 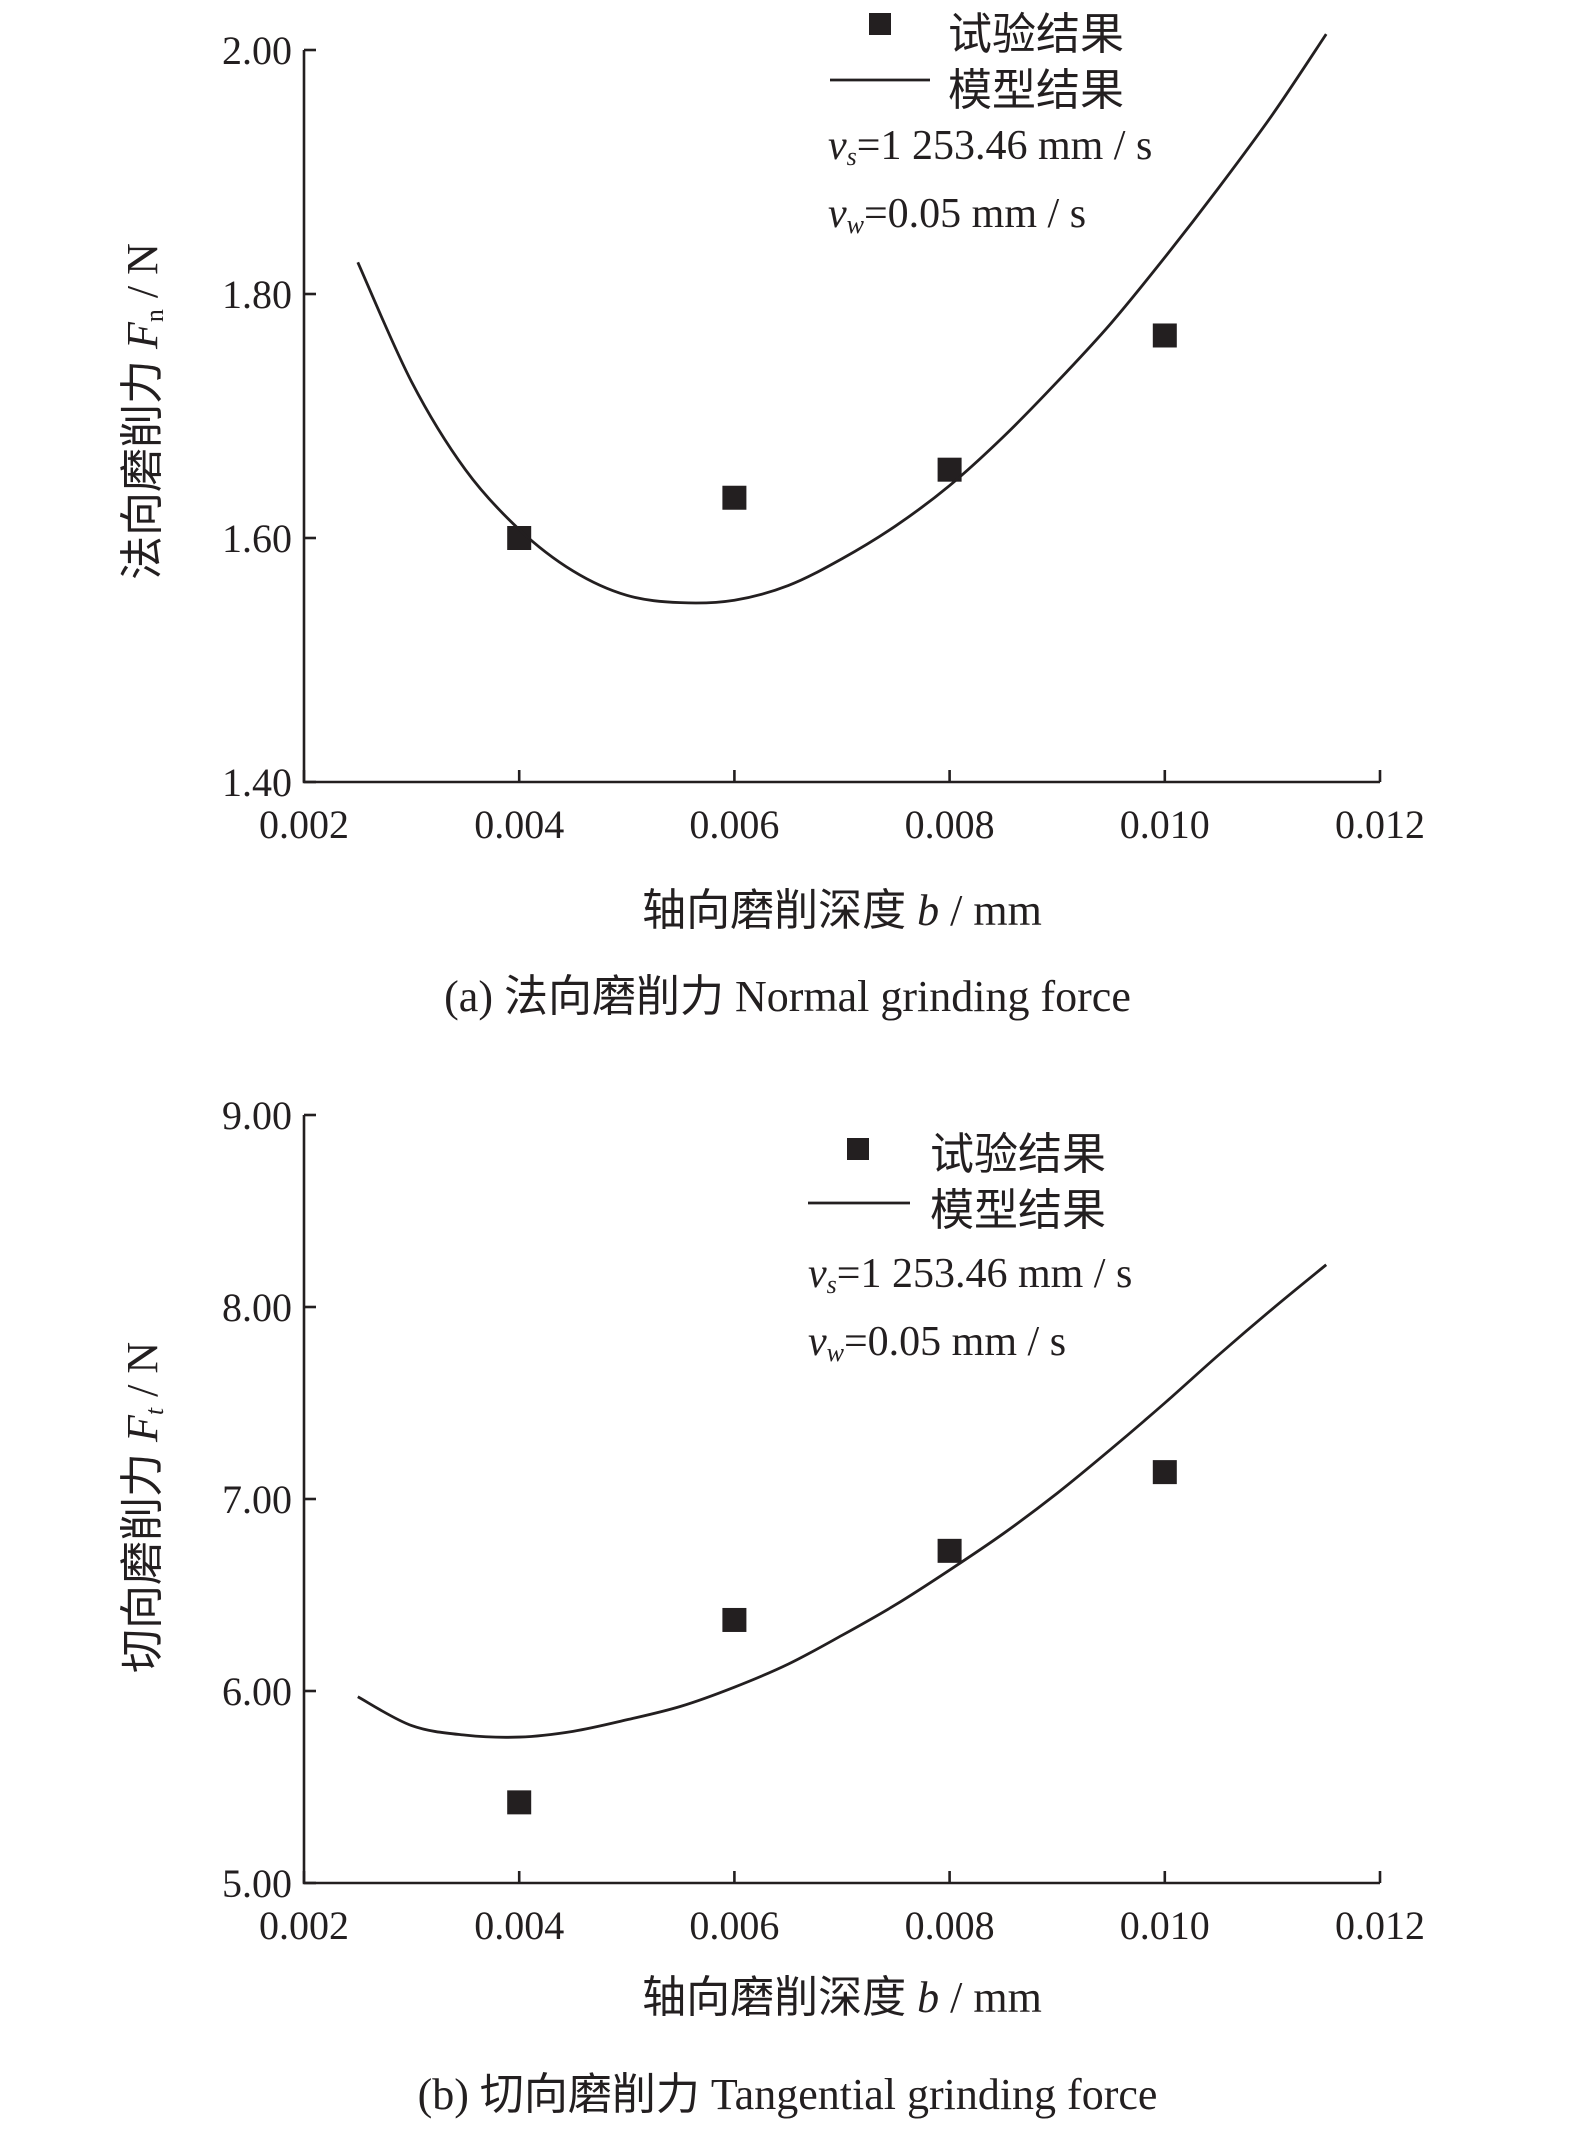 I want to click on y-axis-label-b-var: F, so click(x=142, y=1428).